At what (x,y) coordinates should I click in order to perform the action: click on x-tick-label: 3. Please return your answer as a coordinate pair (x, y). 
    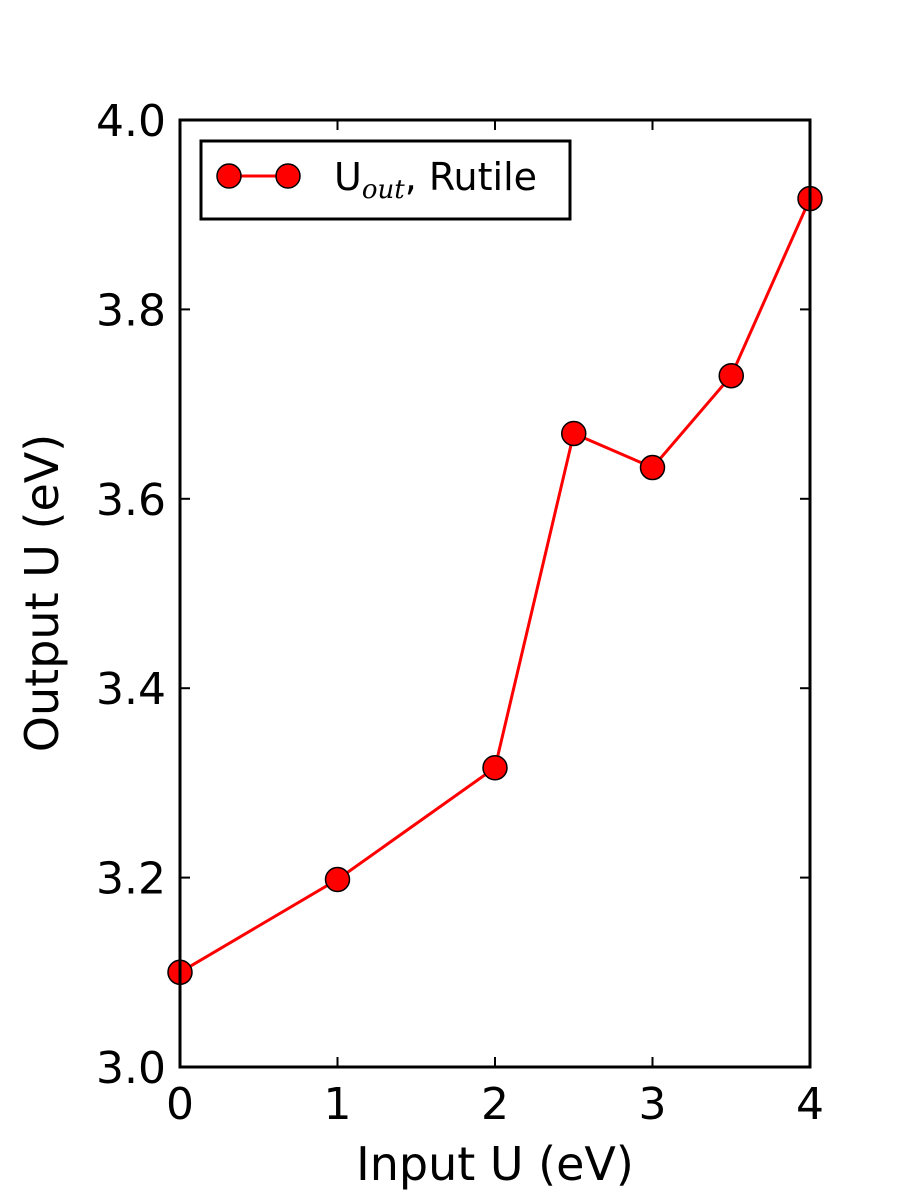
    Looking at the image, I should click on (653, 1104).